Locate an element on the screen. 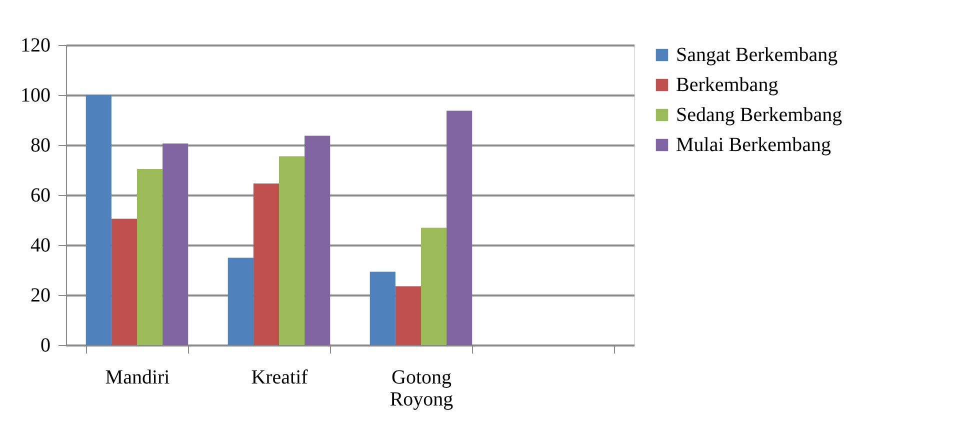 The height and width of the screenshot is (427, 954). y-tick-label: 120 is located at coordinates (35, 45).